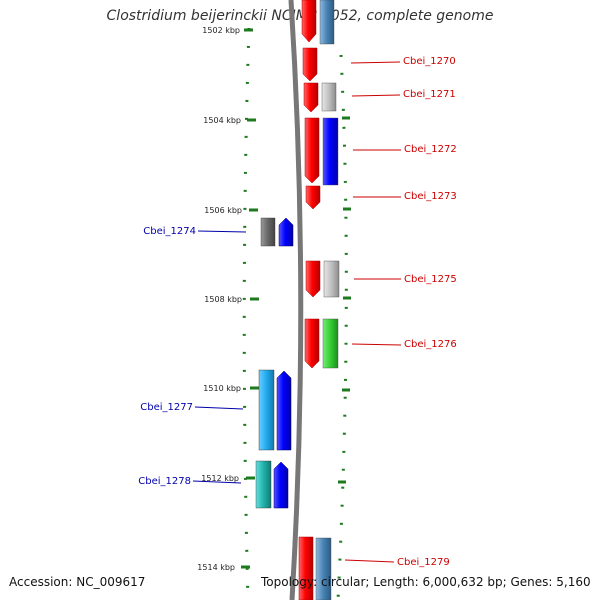 The image size is (600, 600). I want to click on right-leader-lines, so click(373, 312).